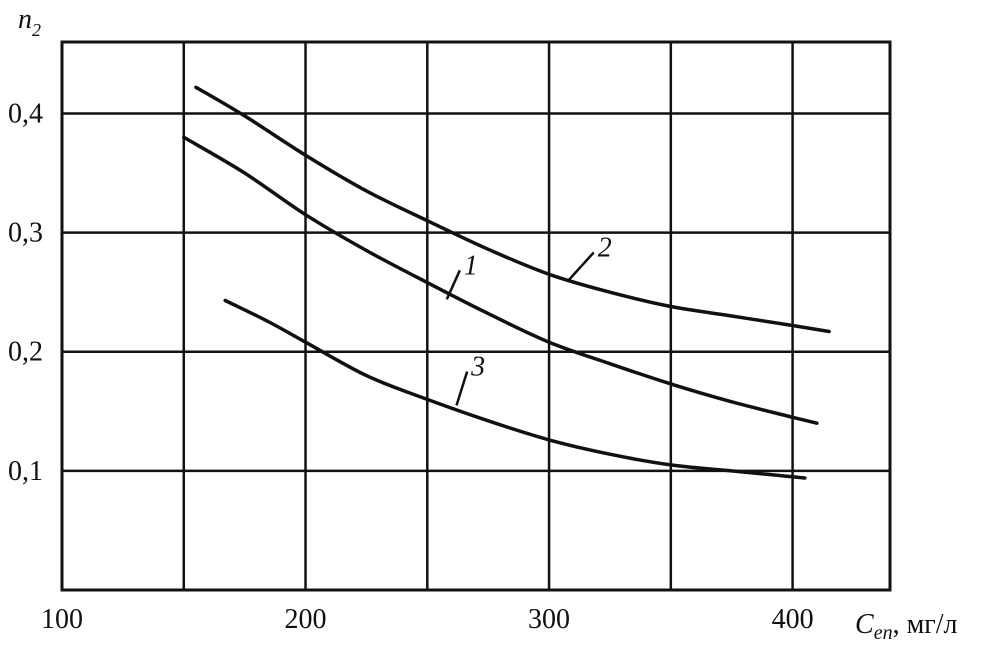 The image size is (995, 657). Describe the element at coordinates (793, 619) in the screenshot. I see `x-tick-label: 400` at that location.